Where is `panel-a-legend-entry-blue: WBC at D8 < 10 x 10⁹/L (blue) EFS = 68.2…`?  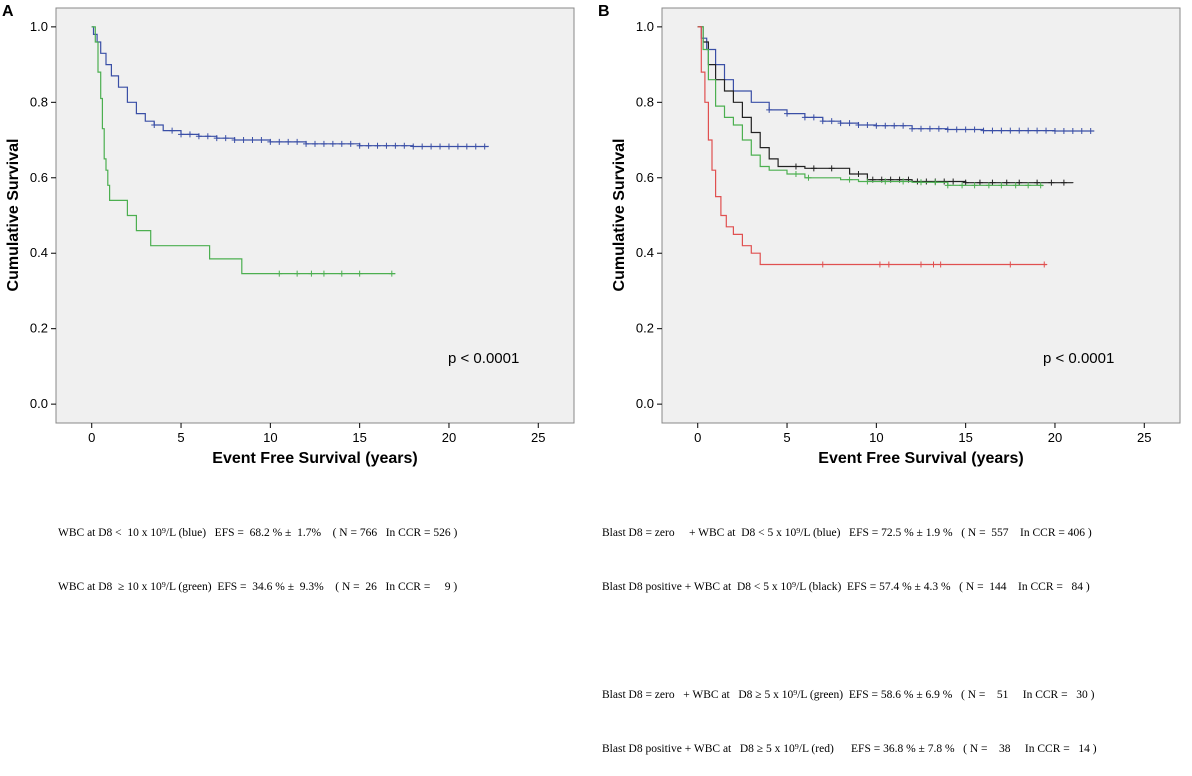
panel-a-legend-entry-blue: WBC at D8 < 10 x 10⁹/L (blue) EFS = 68.2… is located at coordinates (258, 533).